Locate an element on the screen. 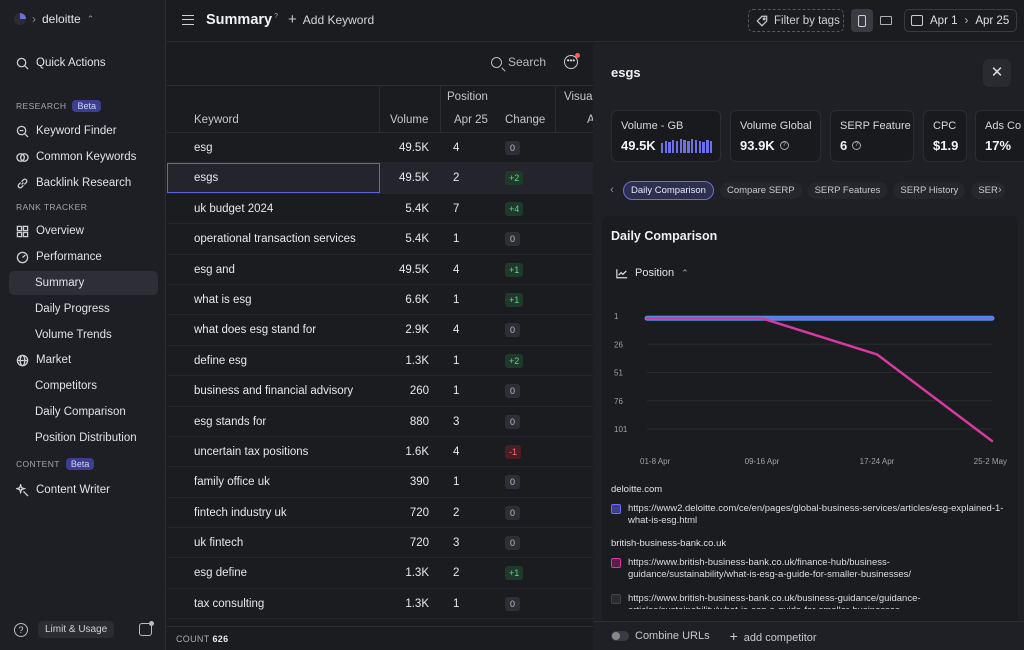 The width and height of the screenshot is (1024, 650). chevron-right-icon: › is located at coordinates (1000, 190).